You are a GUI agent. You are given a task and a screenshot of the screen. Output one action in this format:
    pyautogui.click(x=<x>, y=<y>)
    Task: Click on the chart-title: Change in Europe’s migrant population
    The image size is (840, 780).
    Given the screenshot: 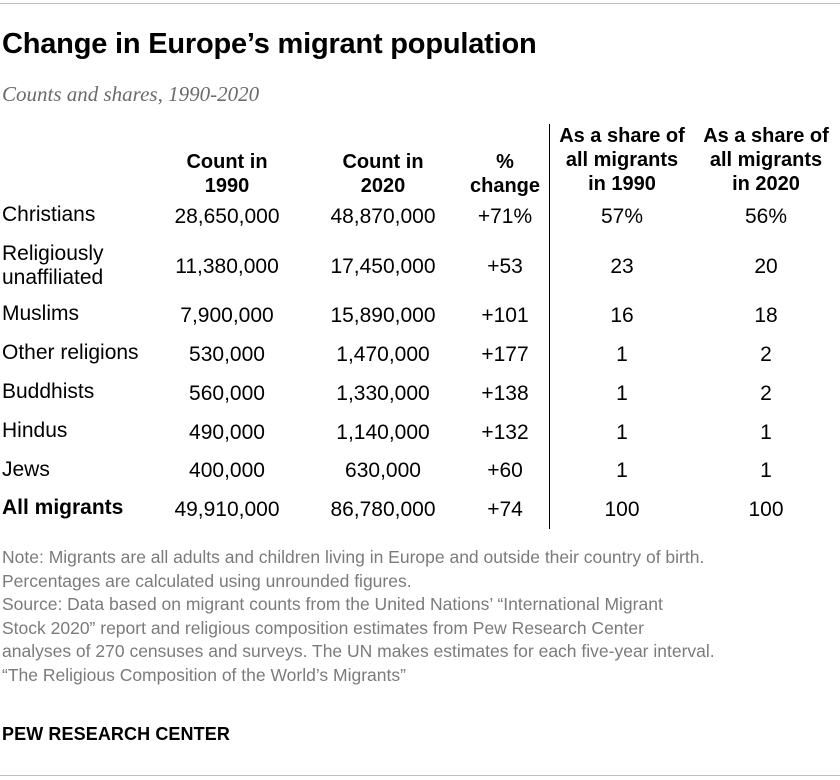 What is the action you would take?
    pyautogui.click(x=269, y=44)
    